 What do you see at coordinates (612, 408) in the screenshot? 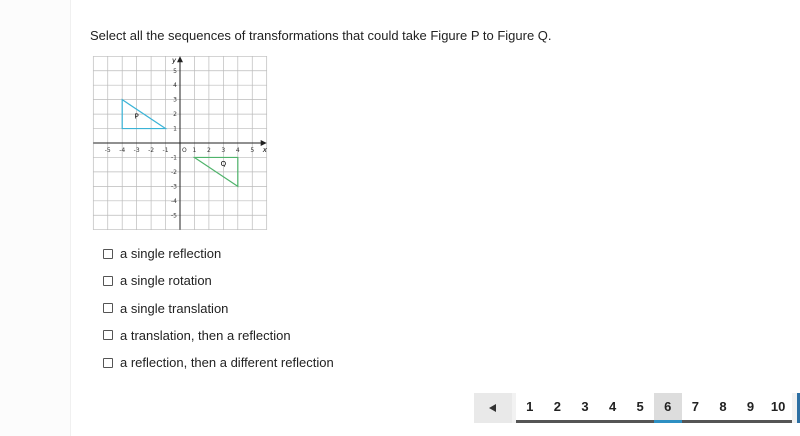
I see `page-button: 4` at bounding box center [612, 408].